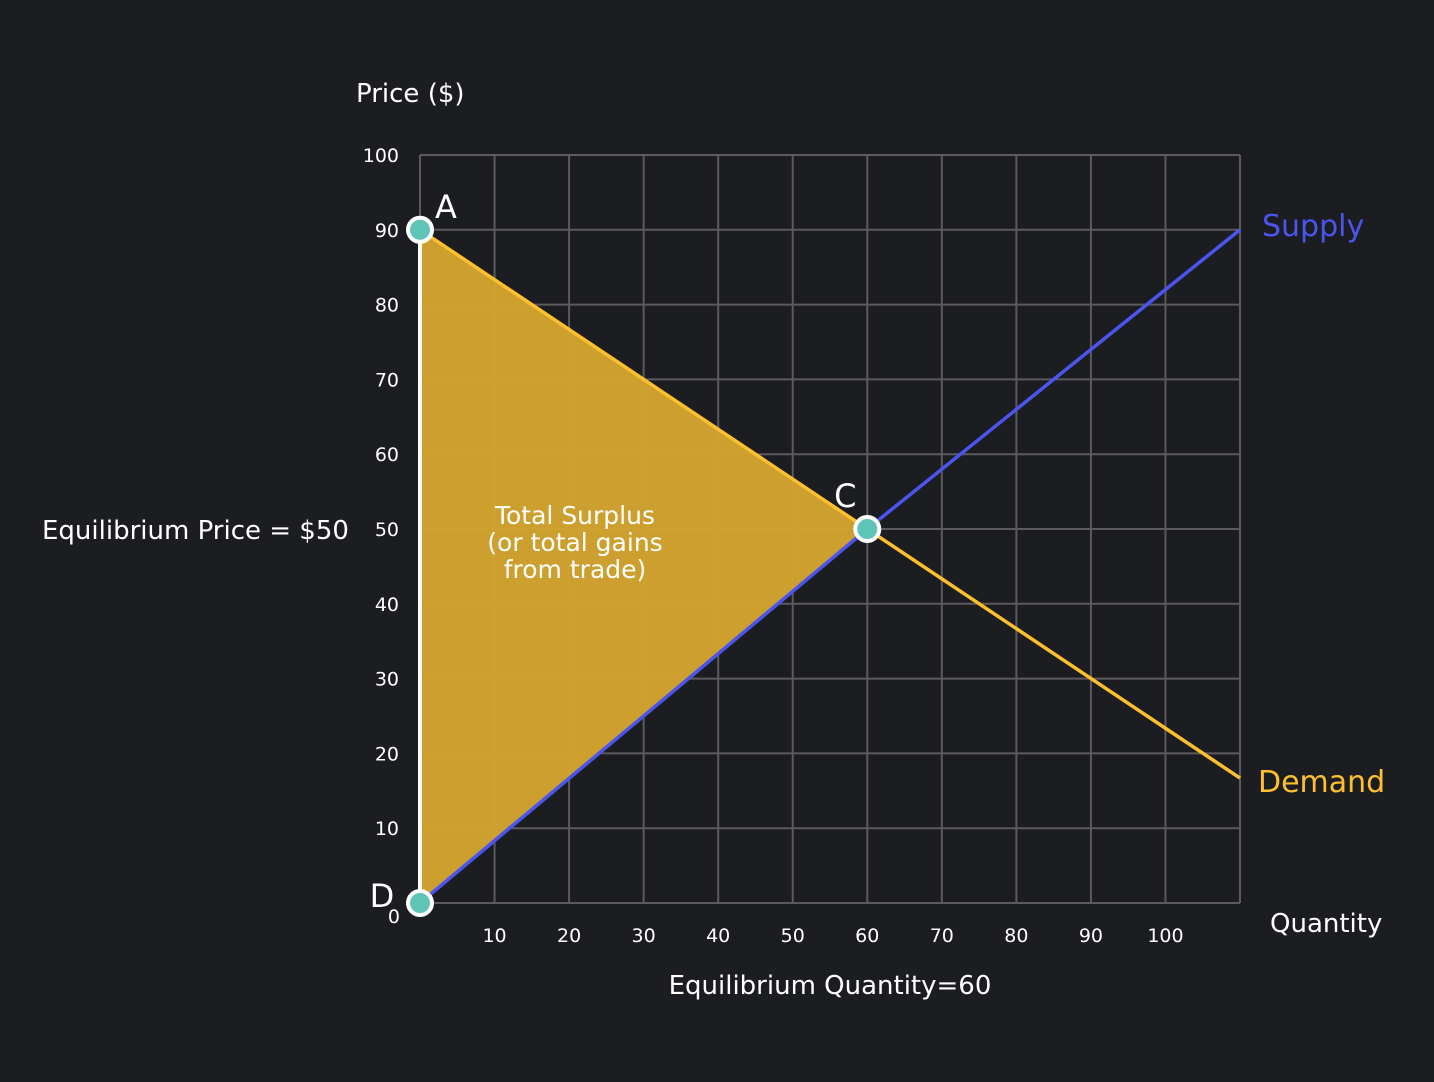  I want to click on equilibrium-quantity-label: Equilibrium Quantity=60, so click(830, 986).